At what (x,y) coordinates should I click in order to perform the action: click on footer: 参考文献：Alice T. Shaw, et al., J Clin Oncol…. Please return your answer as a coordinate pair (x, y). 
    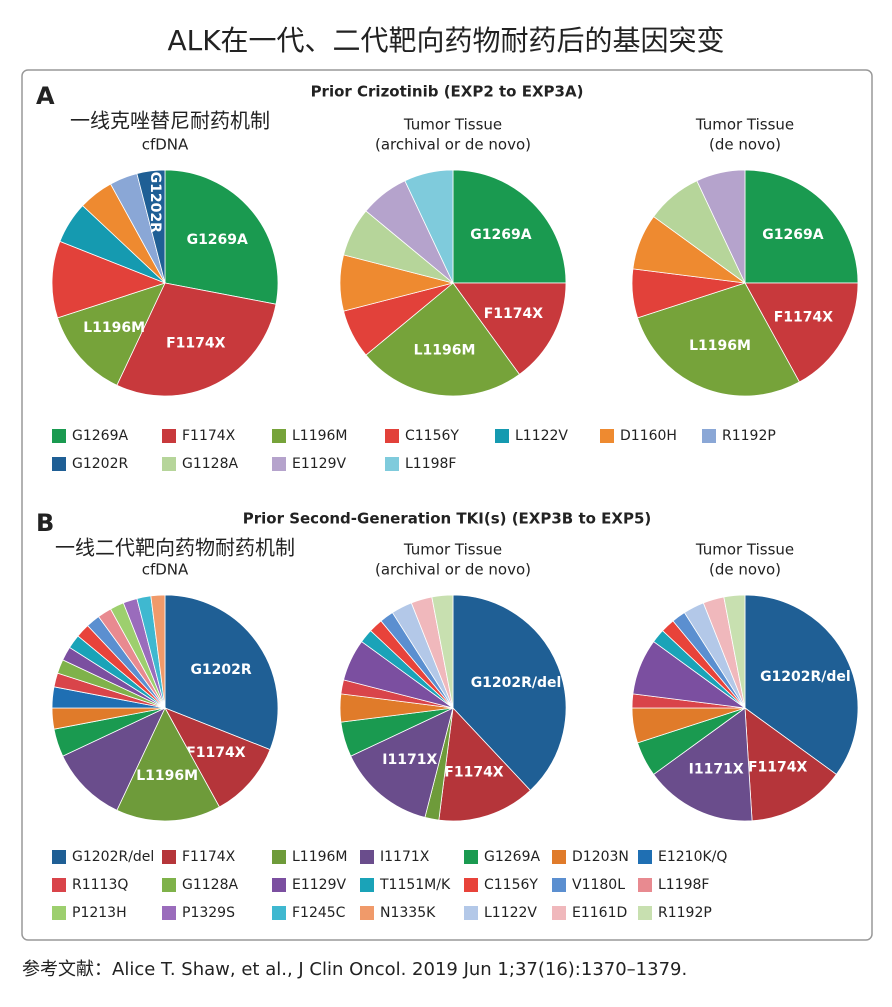
    Looking at the image, I should click on (354, 969).